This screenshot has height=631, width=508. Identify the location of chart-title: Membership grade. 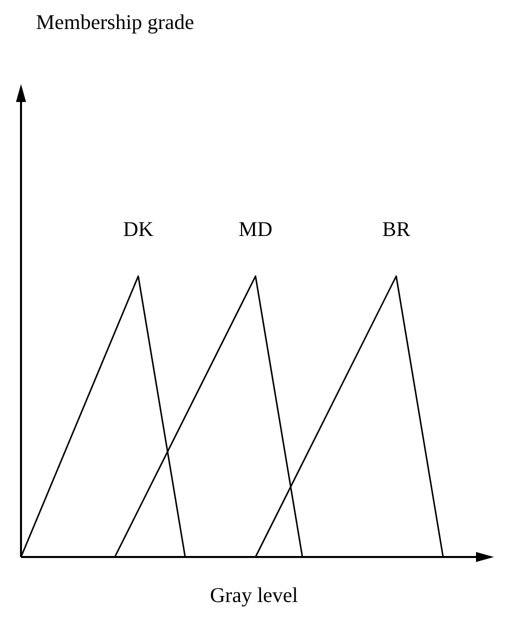
(115, 22).